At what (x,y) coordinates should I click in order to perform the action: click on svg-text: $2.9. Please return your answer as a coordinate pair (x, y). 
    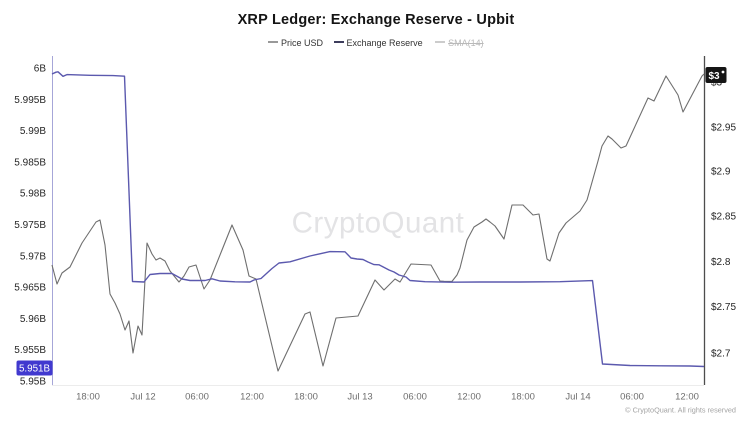
    Looking at the image, I should click on (721, 172).